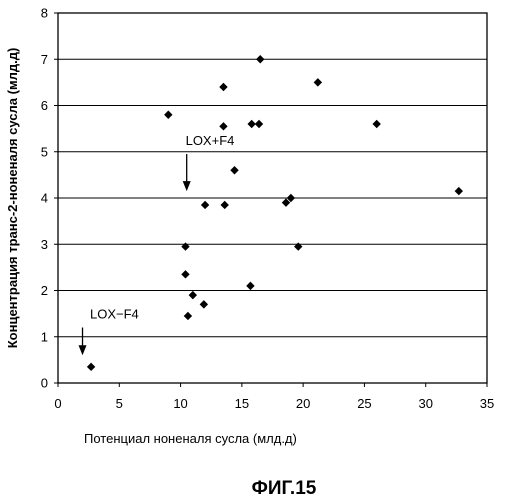 The height and width of the screenshot is (500, 506). I want to click on y-tick-label: 3, so click(44, 244).